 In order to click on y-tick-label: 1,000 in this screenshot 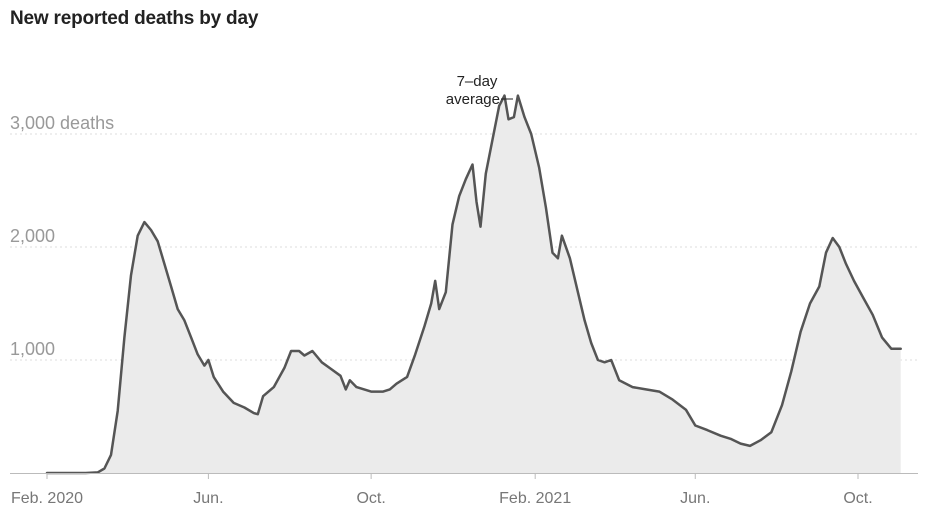, I will do `click(32, 349)`.